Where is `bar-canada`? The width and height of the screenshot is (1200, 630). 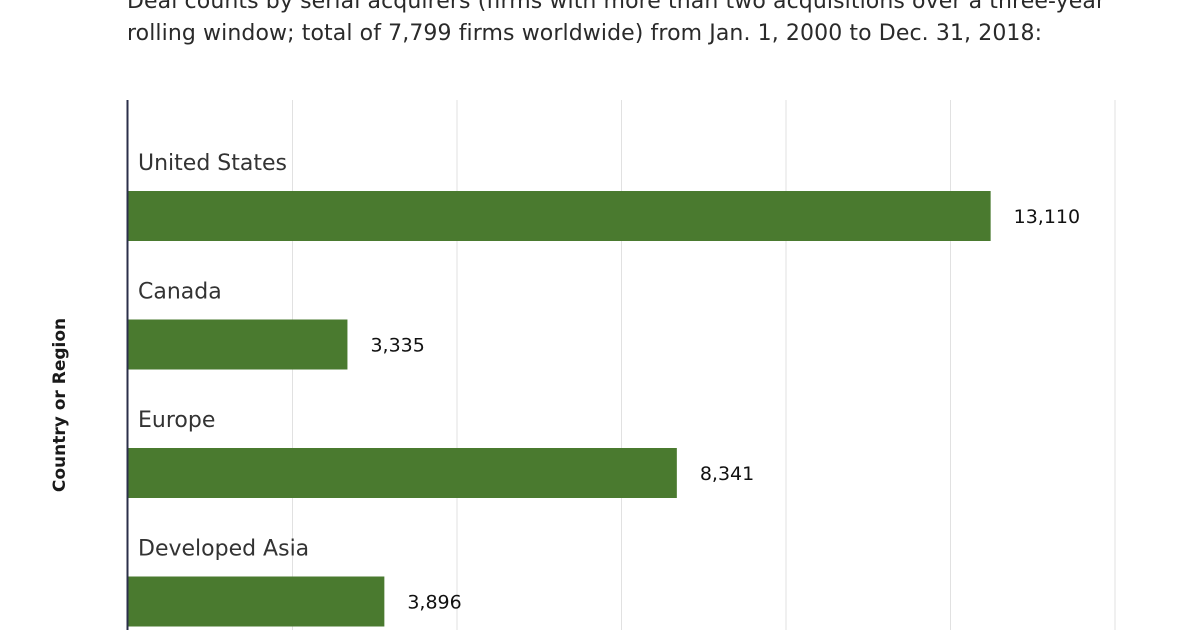
bar-canada is located at coordinates (238, 344).